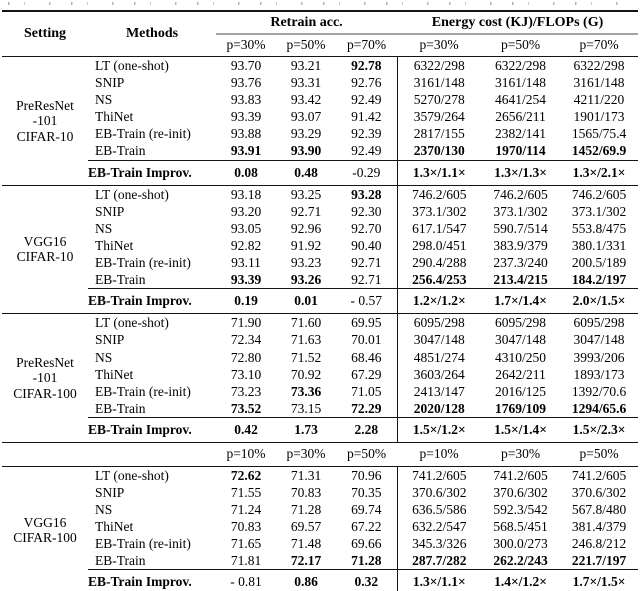 This screenshot has height=591, width=640. Describe the element at coordinates (599, 323) in the screenshot. I see `energy-value-cell: 6095/298` at that location.